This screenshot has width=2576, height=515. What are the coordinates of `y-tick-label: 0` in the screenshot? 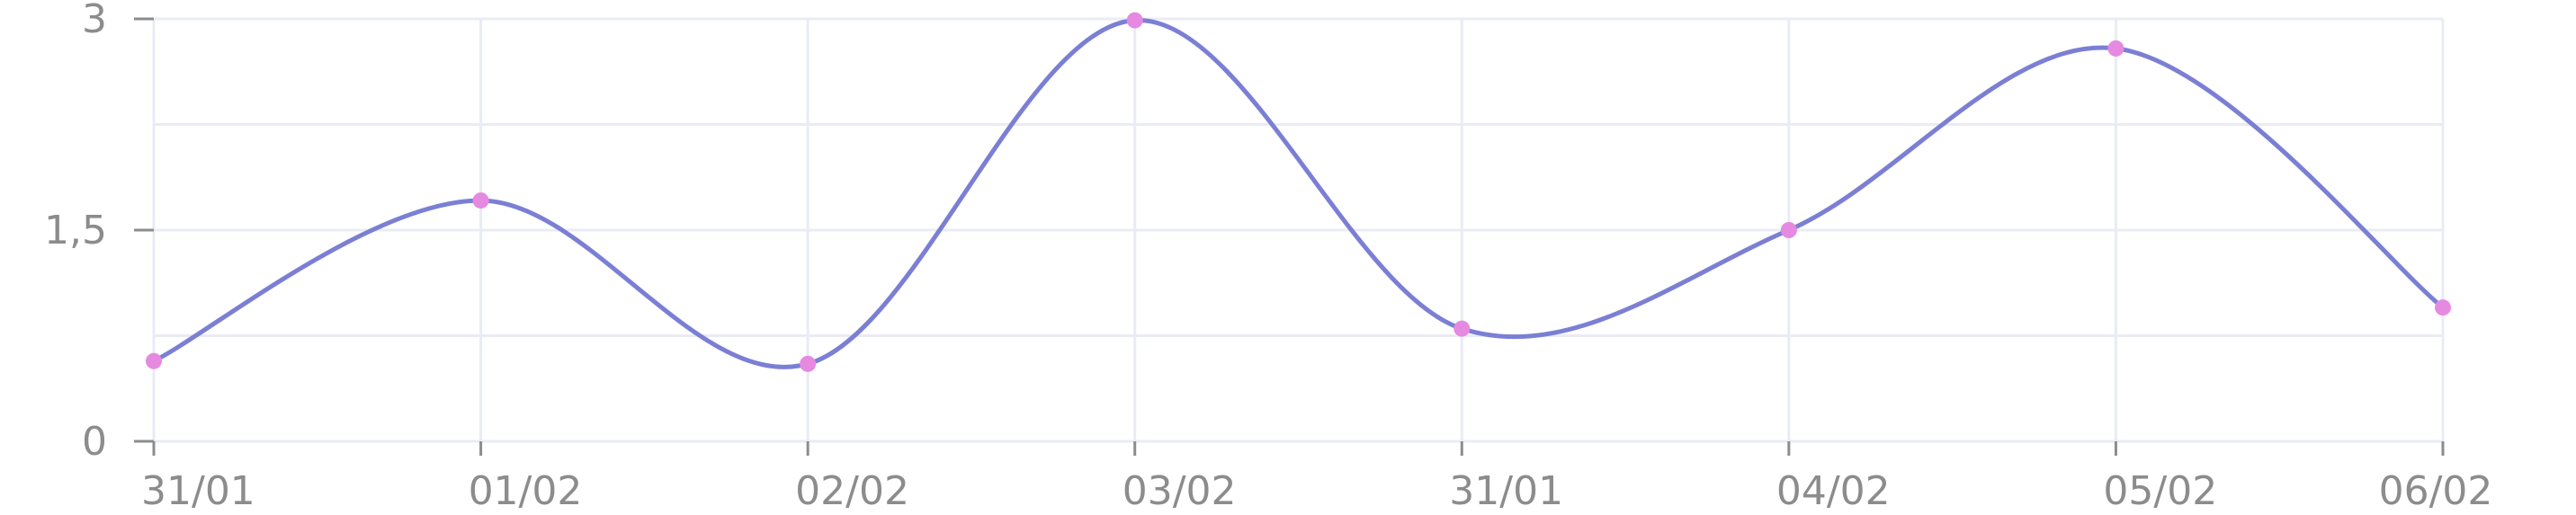 It's located at (94, 442).